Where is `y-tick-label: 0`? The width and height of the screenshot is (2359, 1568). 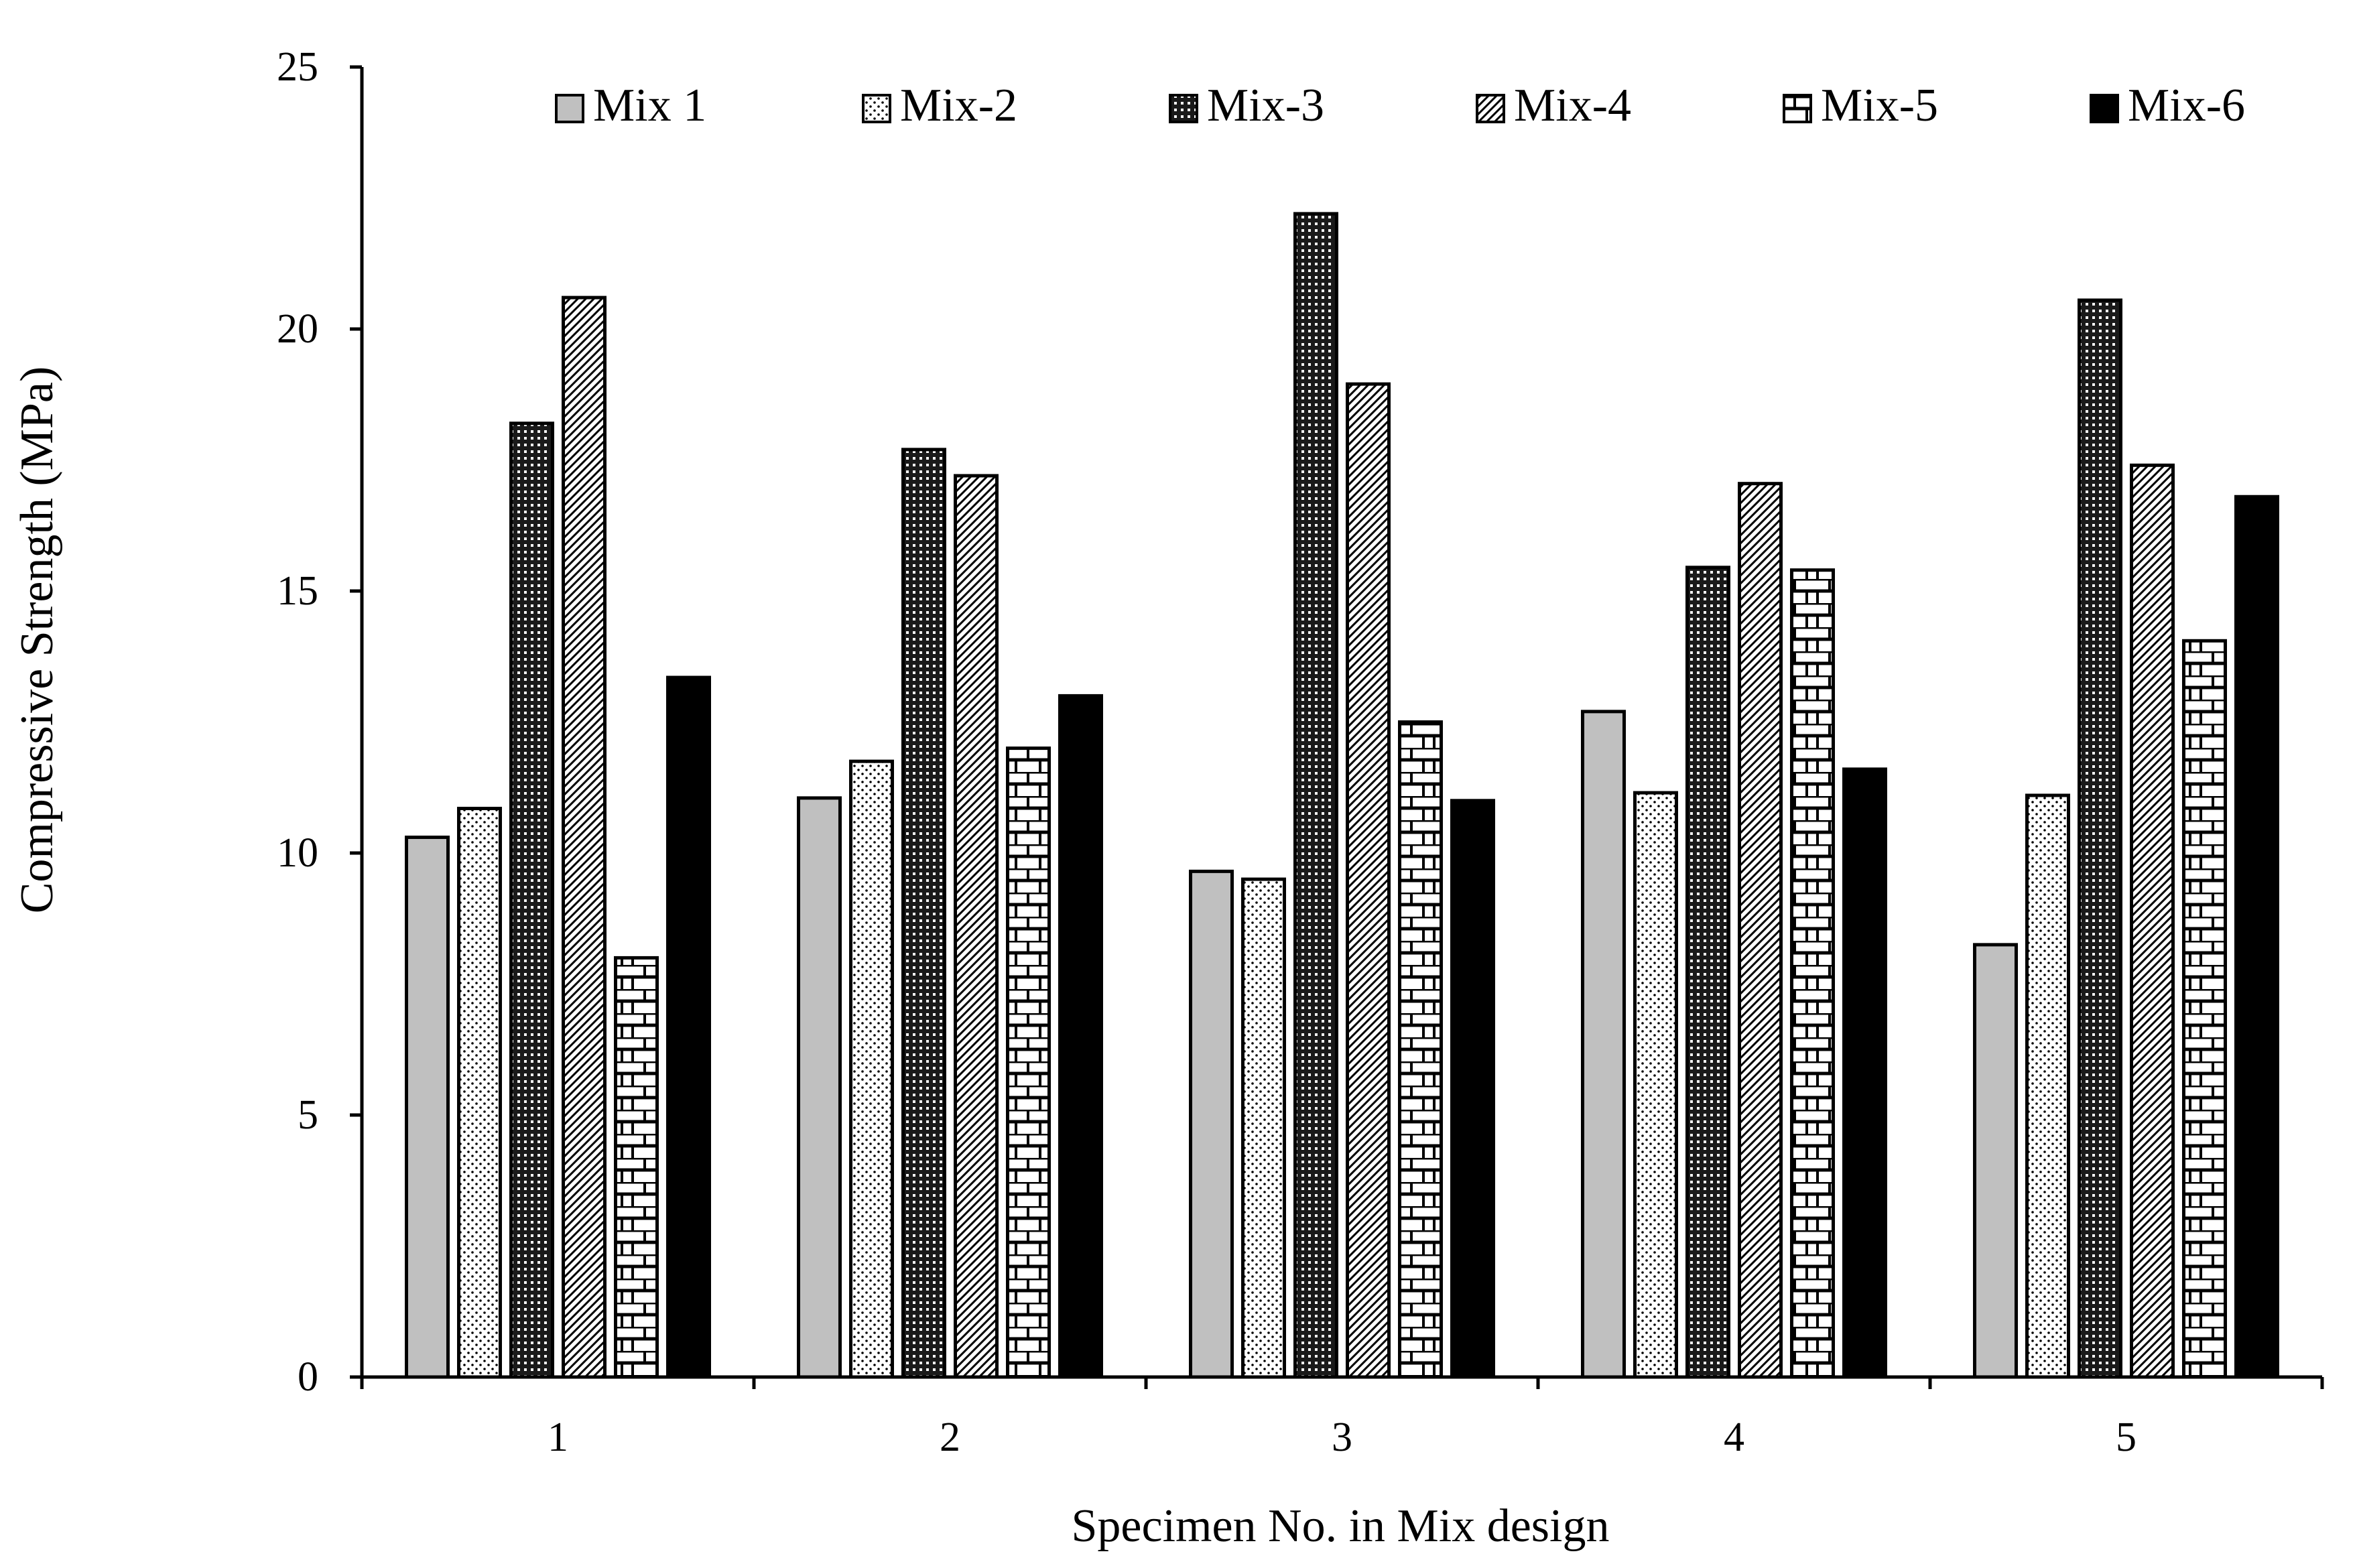 y-tick-label: 0 is located at coordinates (308, 1377).